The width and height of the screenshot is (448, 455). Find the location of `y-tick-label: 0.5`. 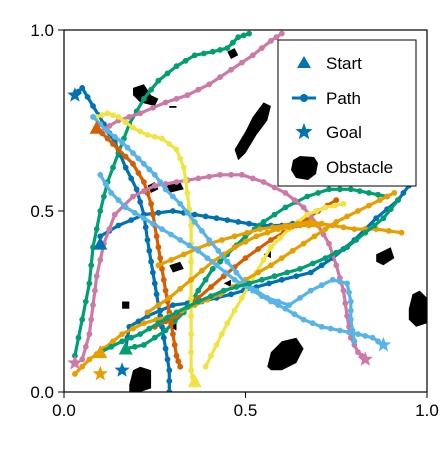

y-tick-label: 0.5 is located at coordinates (42, 211).